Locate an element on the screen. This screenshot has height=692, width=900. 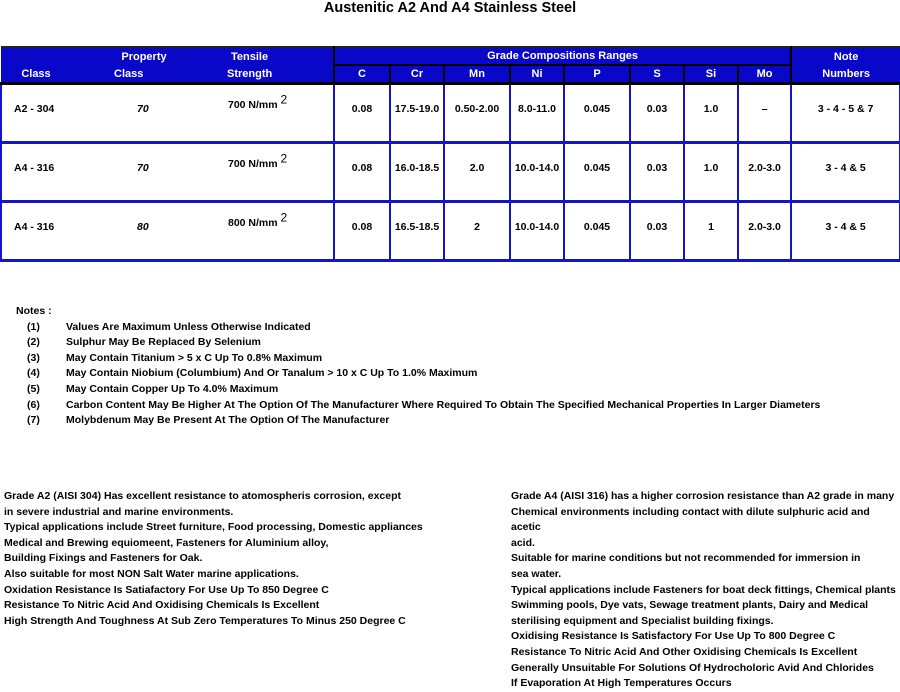
tensile-value: 800 N/mm is located at coordinates (253, 223).